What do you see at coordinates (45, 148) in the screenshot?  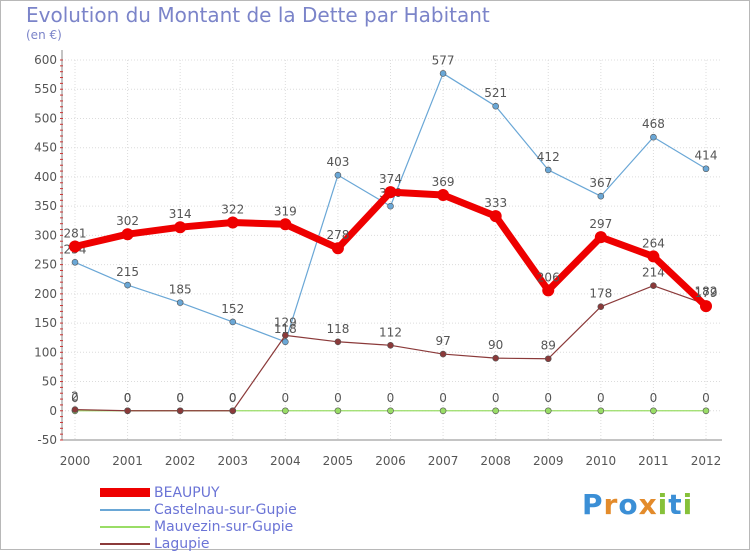 I see `y-tick-label: 450` at bounding box center [45, 148].